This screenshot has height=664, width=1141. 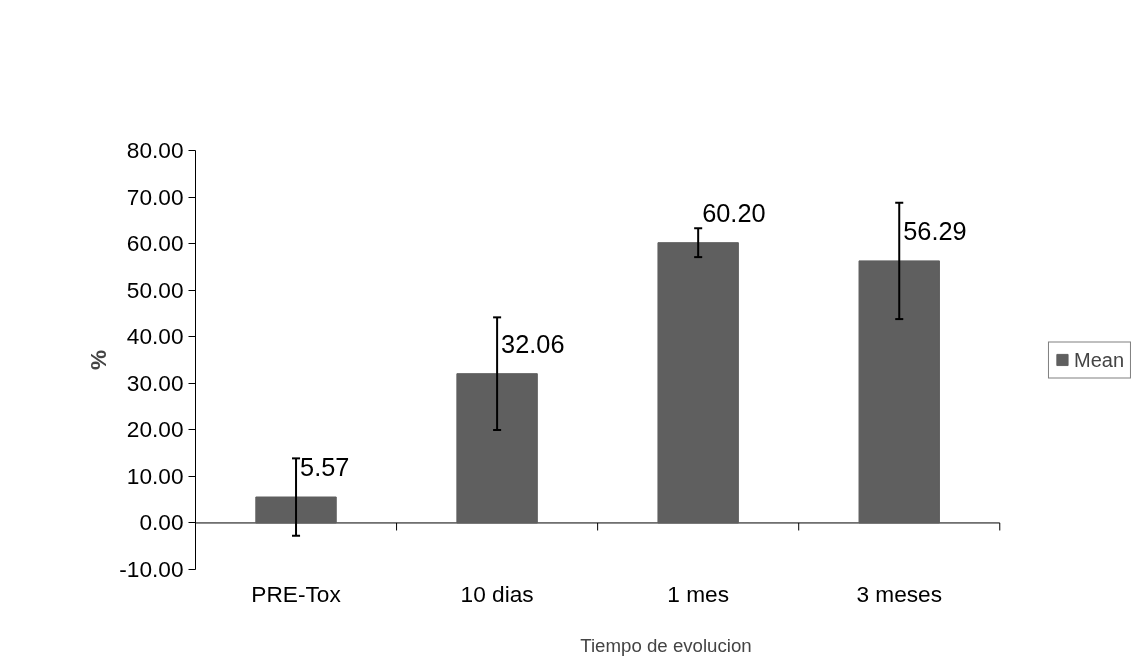 What do you see at coordinates (899, 593) in the screenshot?
I see `x-tick-label: 3 meses` at bounding box center [899, 593].